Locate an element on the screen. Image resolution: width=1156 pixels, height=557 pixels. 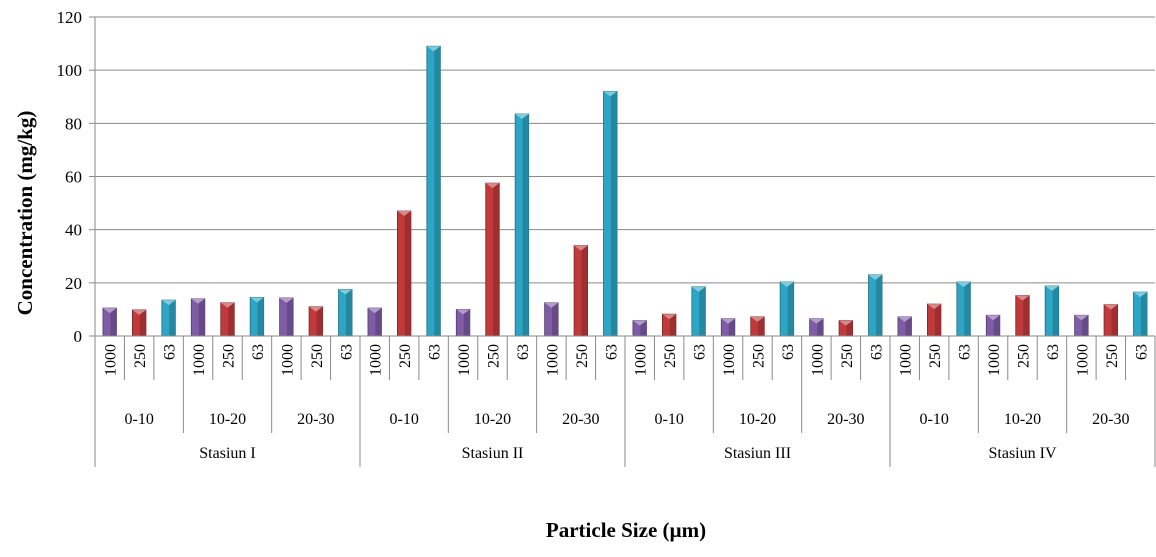
x-tick-label-station: Stasiun II is located at coordinates (493, 453).